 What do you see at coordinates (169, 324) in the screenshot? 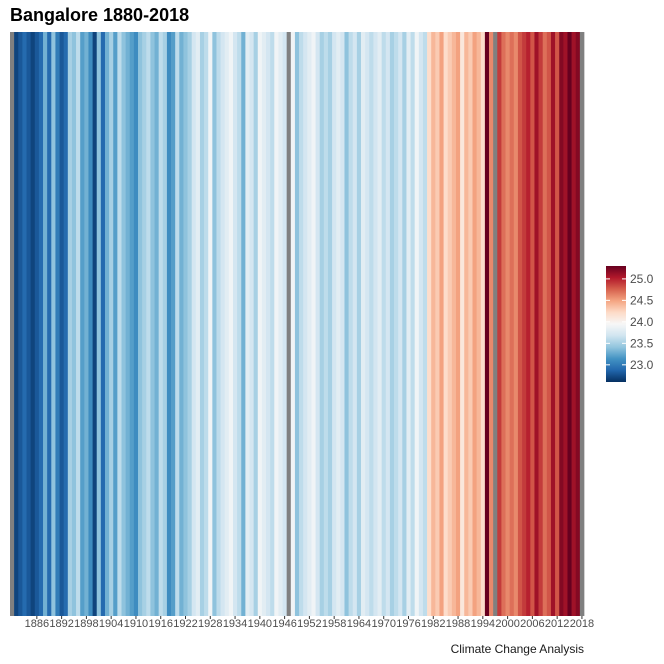
I see `stripe-1918` at bounding box center [169, 324].